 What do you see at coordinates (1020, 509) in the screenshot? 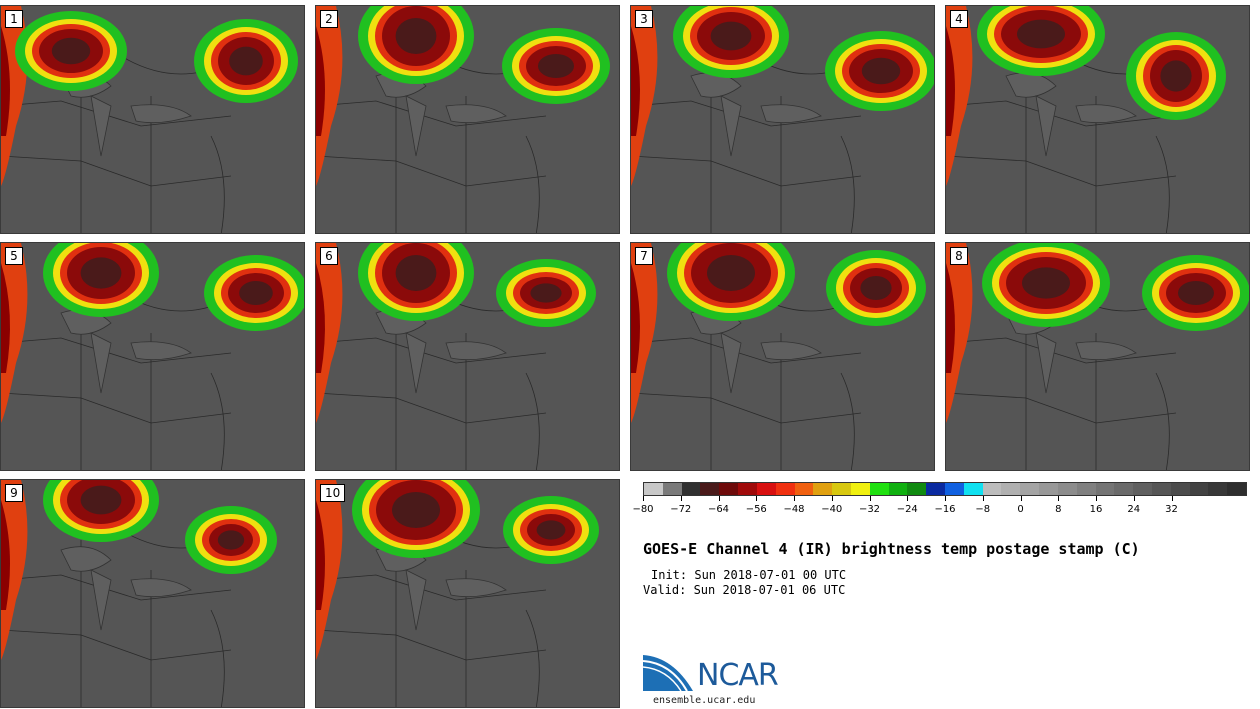
I see `colorbar-tick-label: 0` at bounding box center [1020, 509].